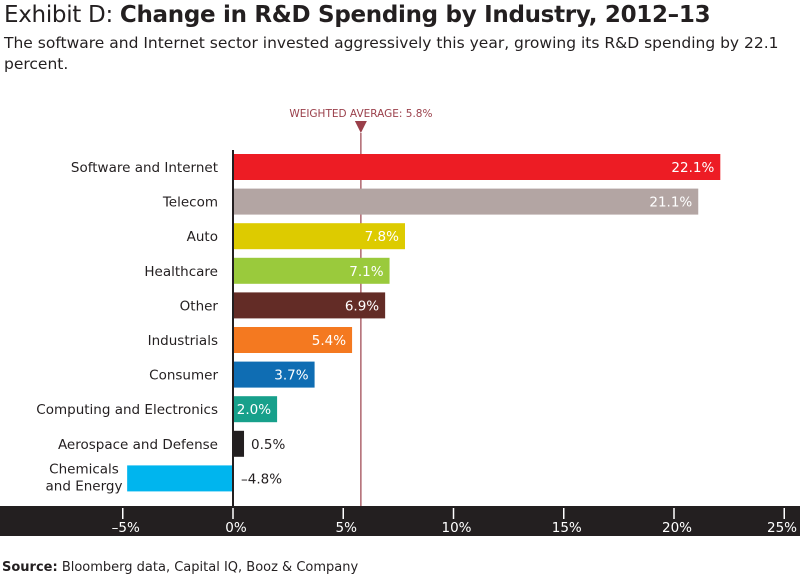 Image resolution: width=800 pixels, height=580 pixels. I want to click on x-tick-label: 0%, so click(236, 528).